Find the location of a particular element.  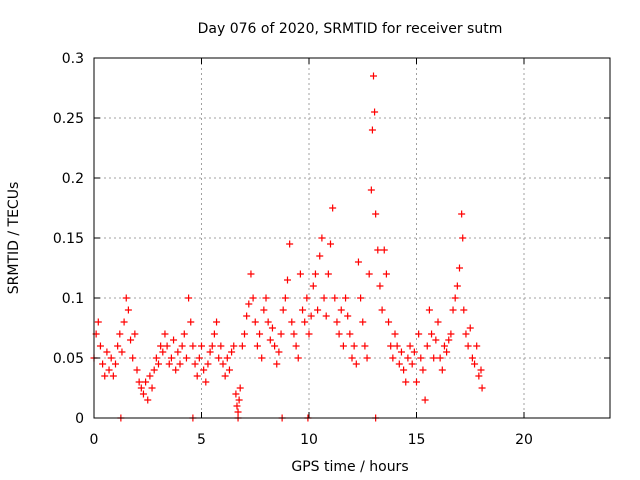

y-tick-label: 0.2 is located at coordinates (73, 179).